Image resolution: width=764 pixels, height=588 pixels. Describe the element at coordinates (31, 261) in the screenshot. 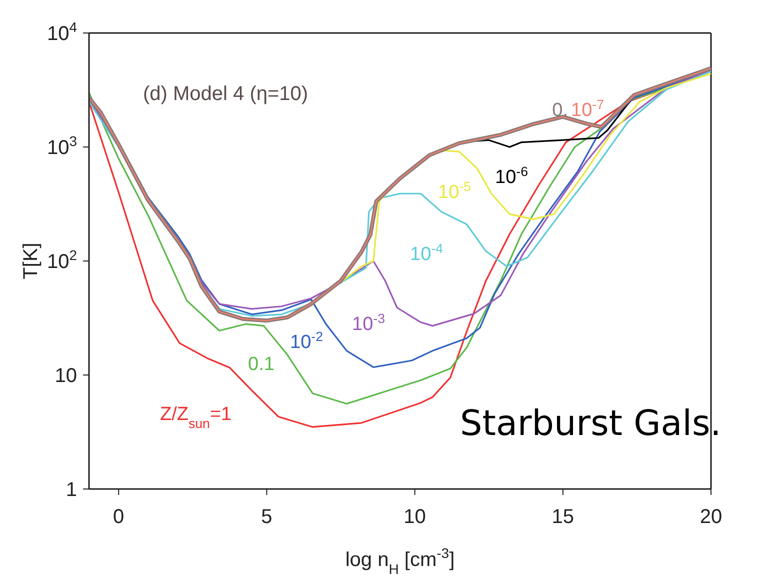

I see `y-axis-title: T[K]` at that location.